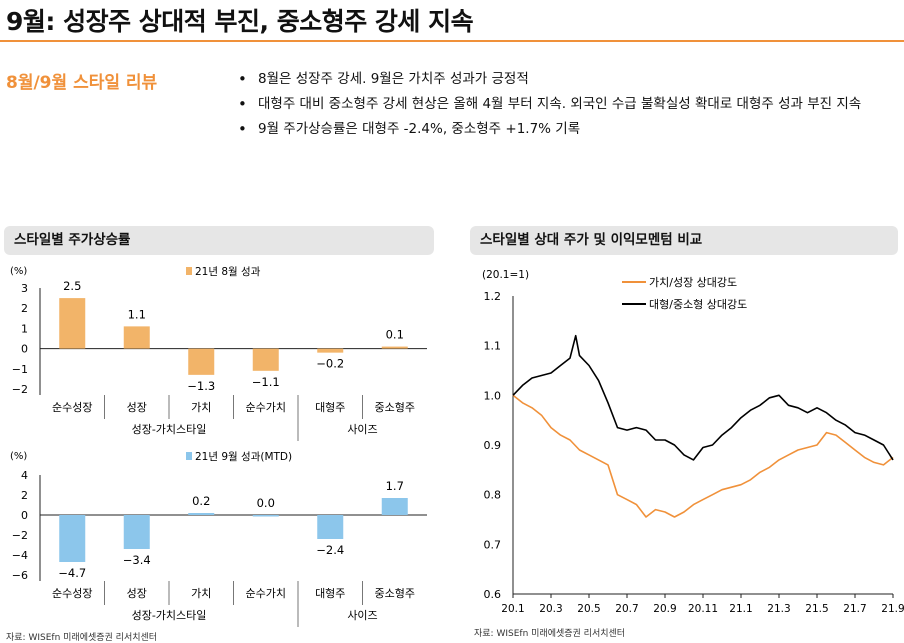 The image size is (904, 643). I want to click on bullet-item: 9월 주가상승률은 대형주 -2.4%, 중소형주 +1.7% 기록, so click(562, 129).